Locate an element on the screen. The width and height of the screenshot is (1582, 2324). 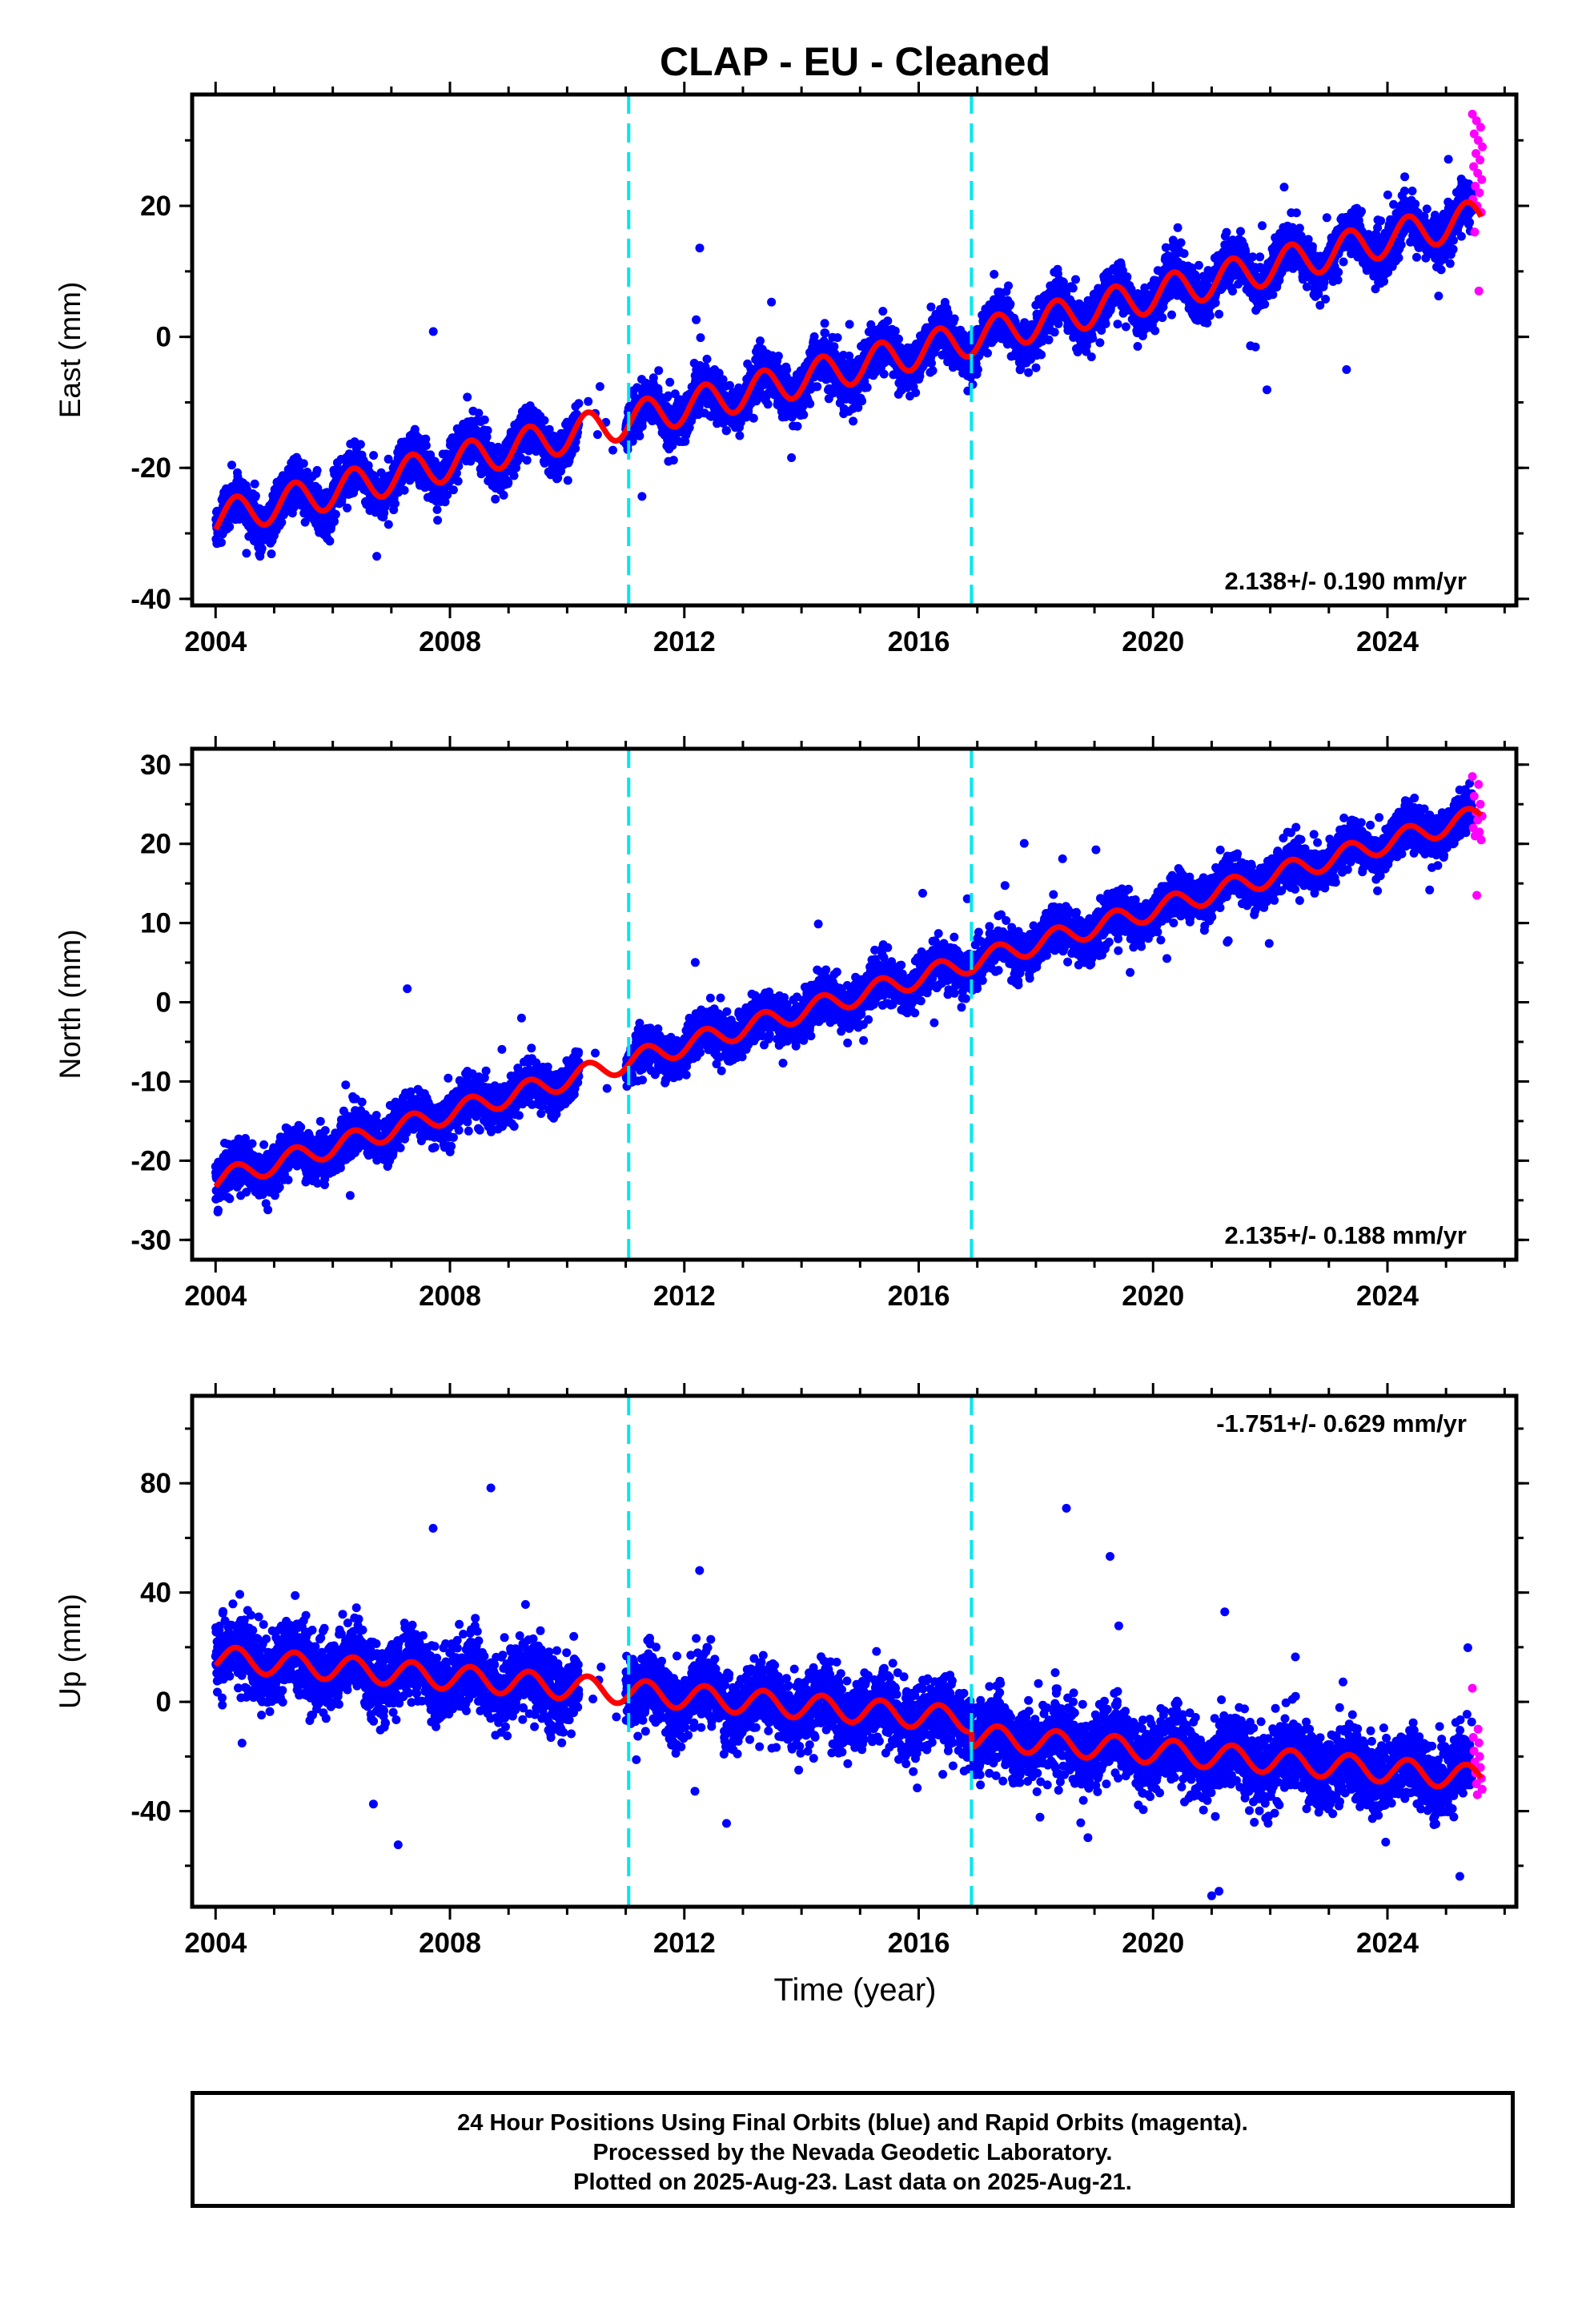
final-orbit-points is located at coordinates (844, 358).